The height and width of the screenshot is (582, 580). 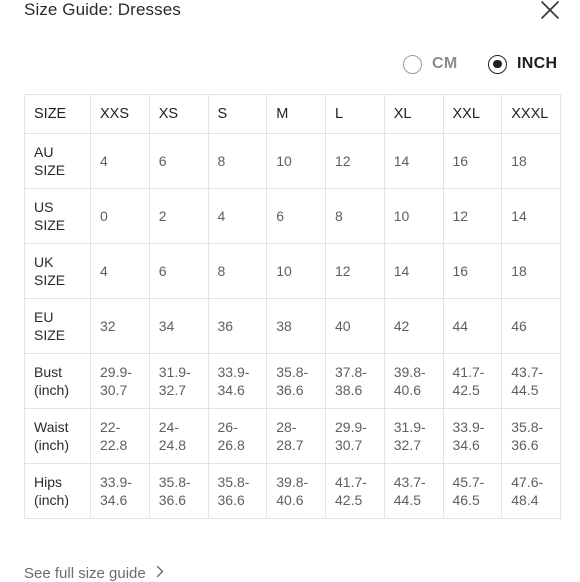 What do you see at coordinates (57, 381) in the screenshot?
I see `table-row-label: Bust (inch)` at bounding box center [57, 381].